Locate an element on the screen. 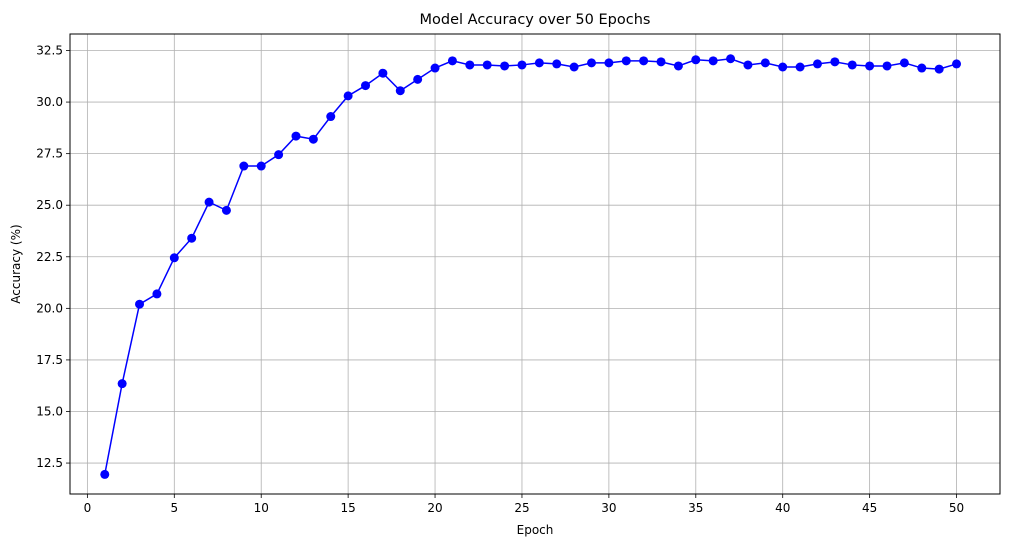 The width and height of the screenshot is (1010, 547). y-tick-label: 20.0 is located at coordinates (49, 308).